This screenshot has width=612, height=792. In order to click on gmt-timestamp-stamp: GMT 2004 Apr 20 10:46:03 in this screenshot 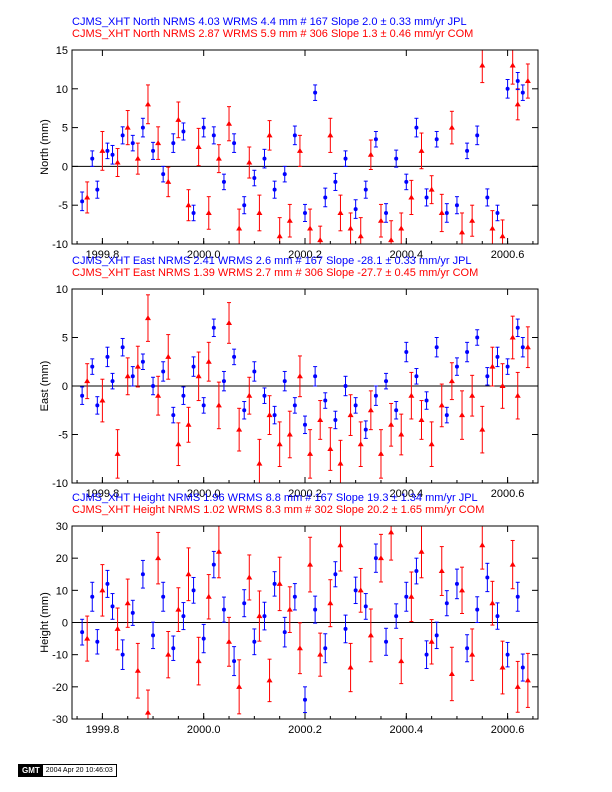, I will do `click(67, 770)`.